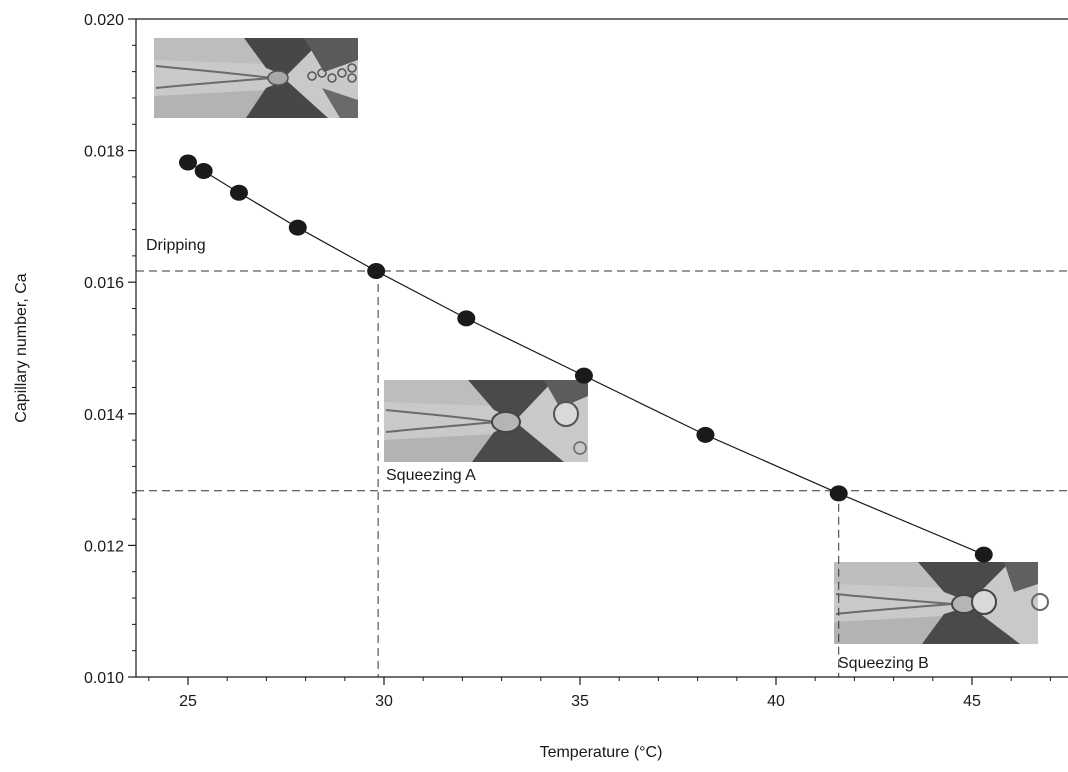 Image resolution: width=1068 pixels, height=772 pixels. What do you see at coordinates (104, 152) in the screenshot?
I see `y-tick-label: 0.018` at bounding box center [104, 152].